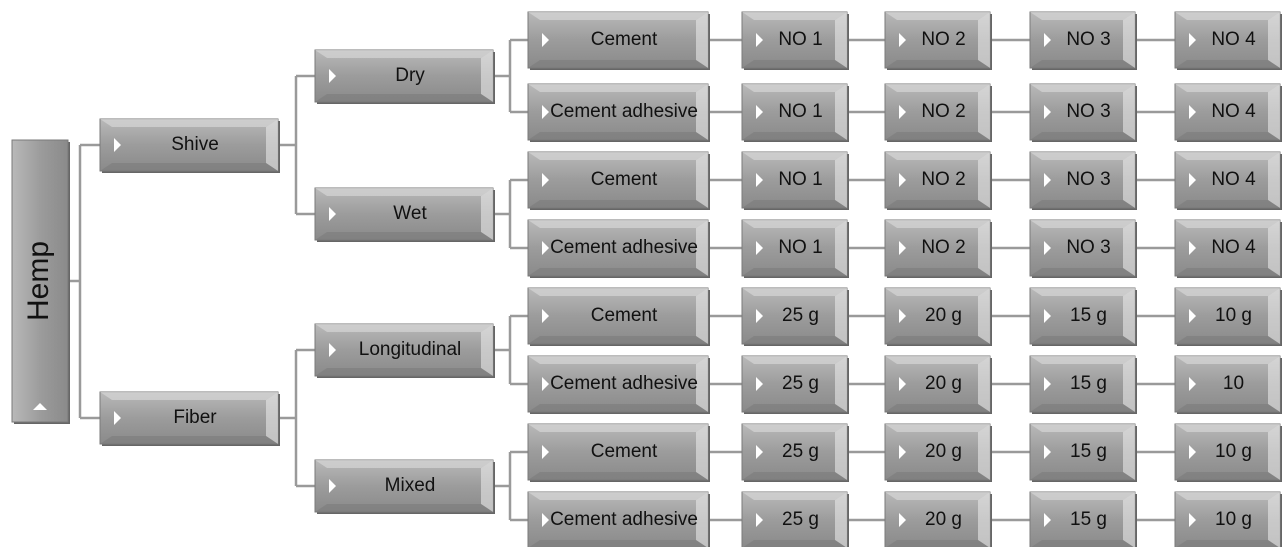 The image size is (1283, 547). Describe the element at coordinates (1088, 451) in the screenshot. I see `node-label: 15 g` at that location.